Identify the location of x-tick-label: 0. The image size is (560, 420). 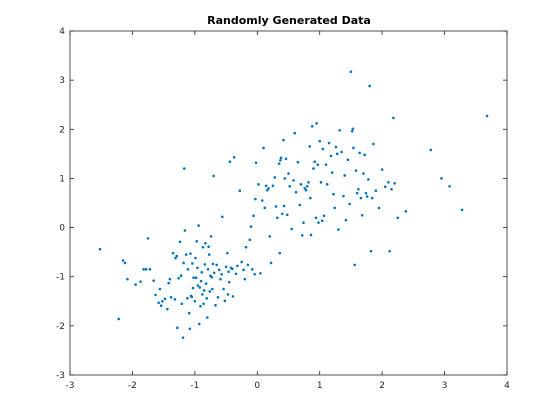
(257, 386).